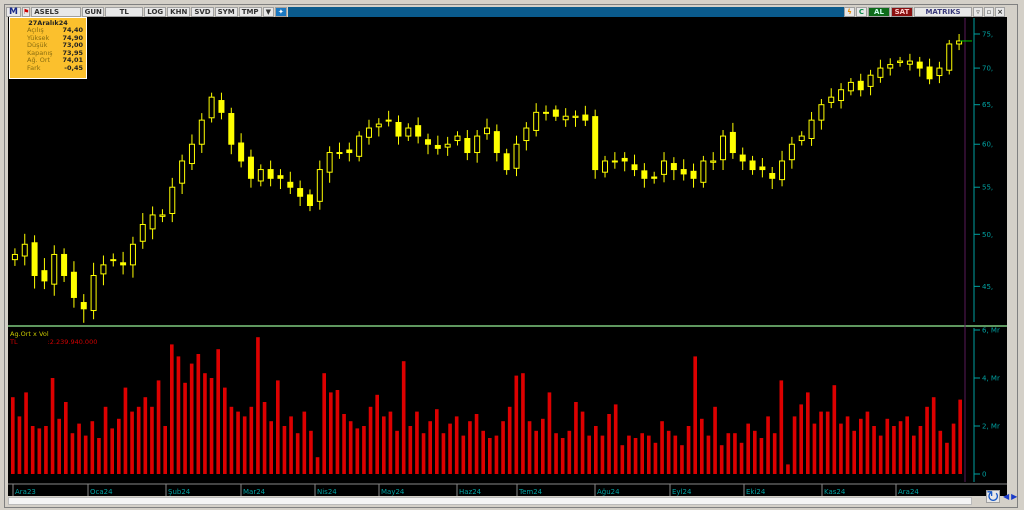 Image resolution: width=1024 pixels, height=510 pixels. I want to click on price-tick-label: 65,, so click(987, 105).